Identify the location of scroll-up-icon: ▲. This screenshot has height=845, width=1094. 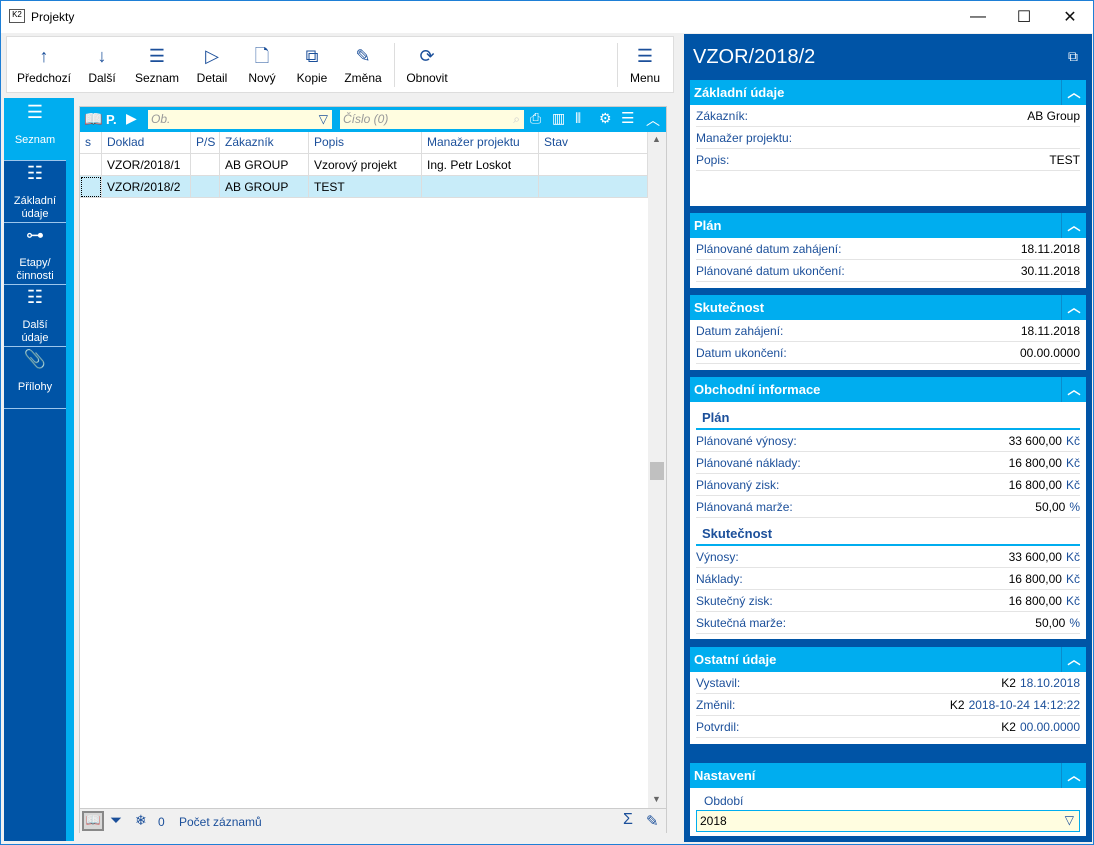
(656, 139).